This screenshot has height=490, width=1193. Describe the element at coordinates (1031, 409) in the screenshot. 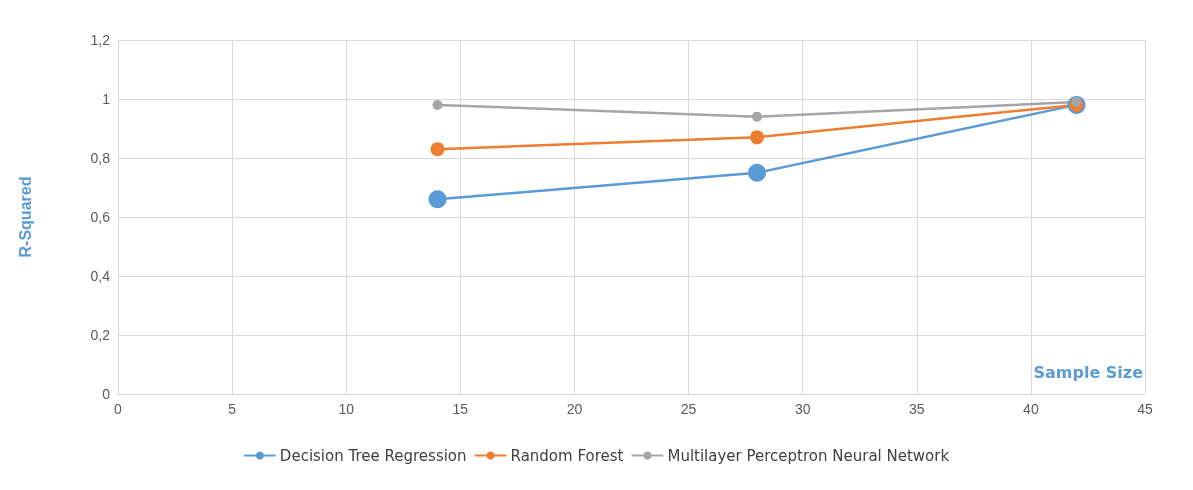

I see `x-tick-label: 40` at that location.